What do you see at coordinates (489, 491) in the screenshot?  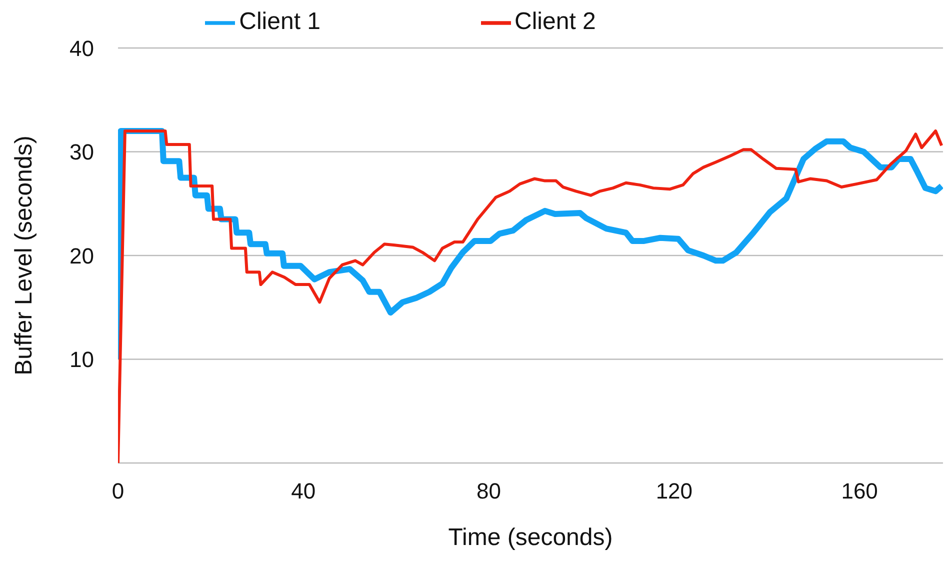 I see `x-tick-label: 80` at bounding box center [489, 491].